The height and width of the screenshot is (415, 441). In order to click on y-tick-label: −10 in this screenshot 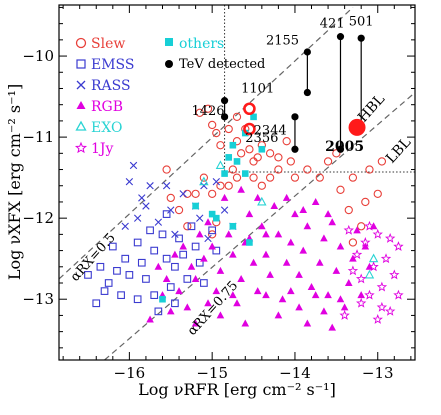, I will do `click(38, 56)`.